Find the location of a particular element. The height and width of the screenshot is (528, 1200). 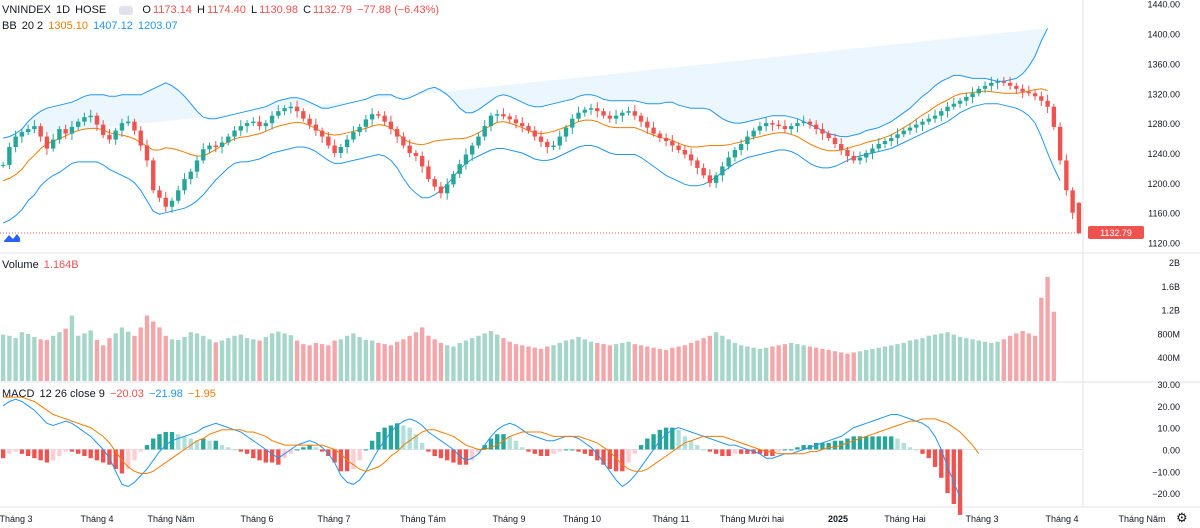

time-axis-label: Tháng 3 is located at coordinates (16, 519).